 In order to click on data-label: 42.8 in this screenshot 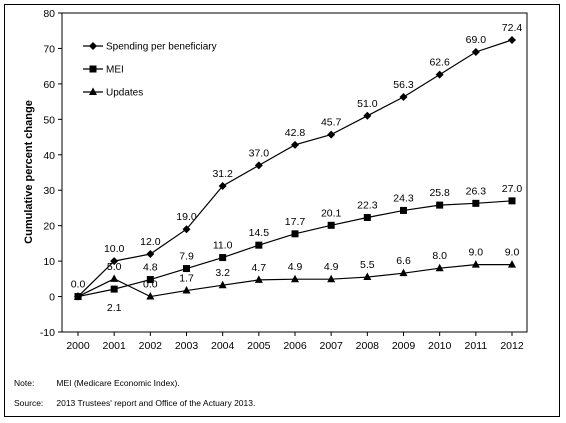, I will do `click(295, 133)`.